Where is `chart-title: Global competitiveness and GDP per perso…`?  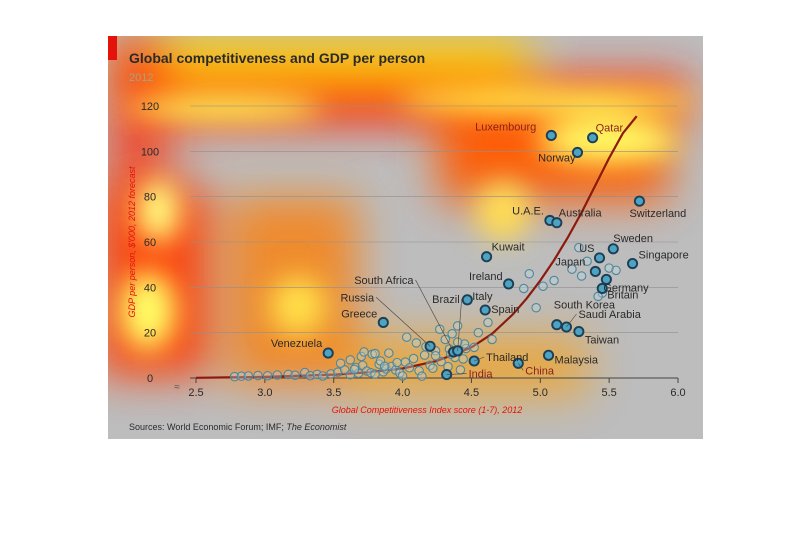 chart-title: Global competitiveness and GDP per perso… is located at coordinates (277, 58).